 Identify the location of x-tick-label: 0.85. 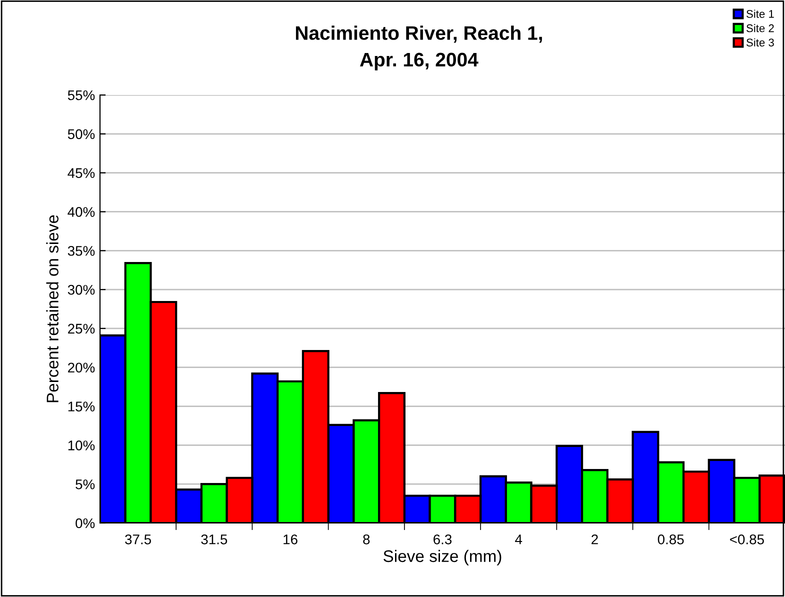
(671, 539).